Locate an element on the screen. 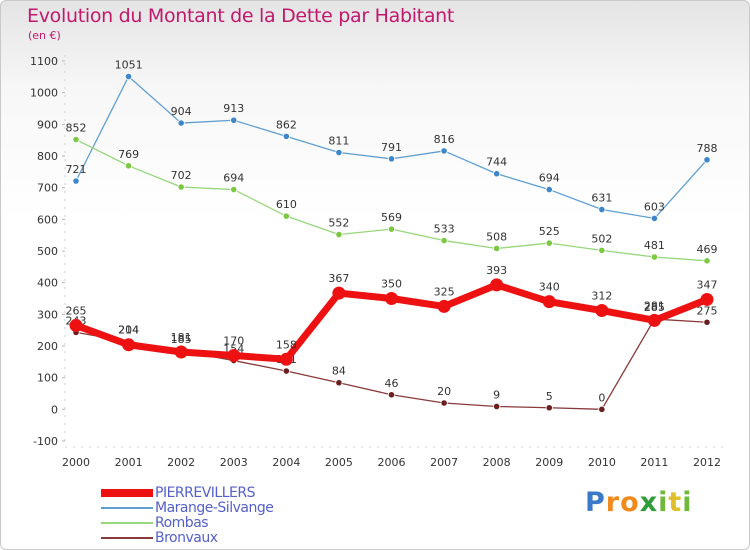  legend-item: Bronvaux is located at coordinates (187, 537).